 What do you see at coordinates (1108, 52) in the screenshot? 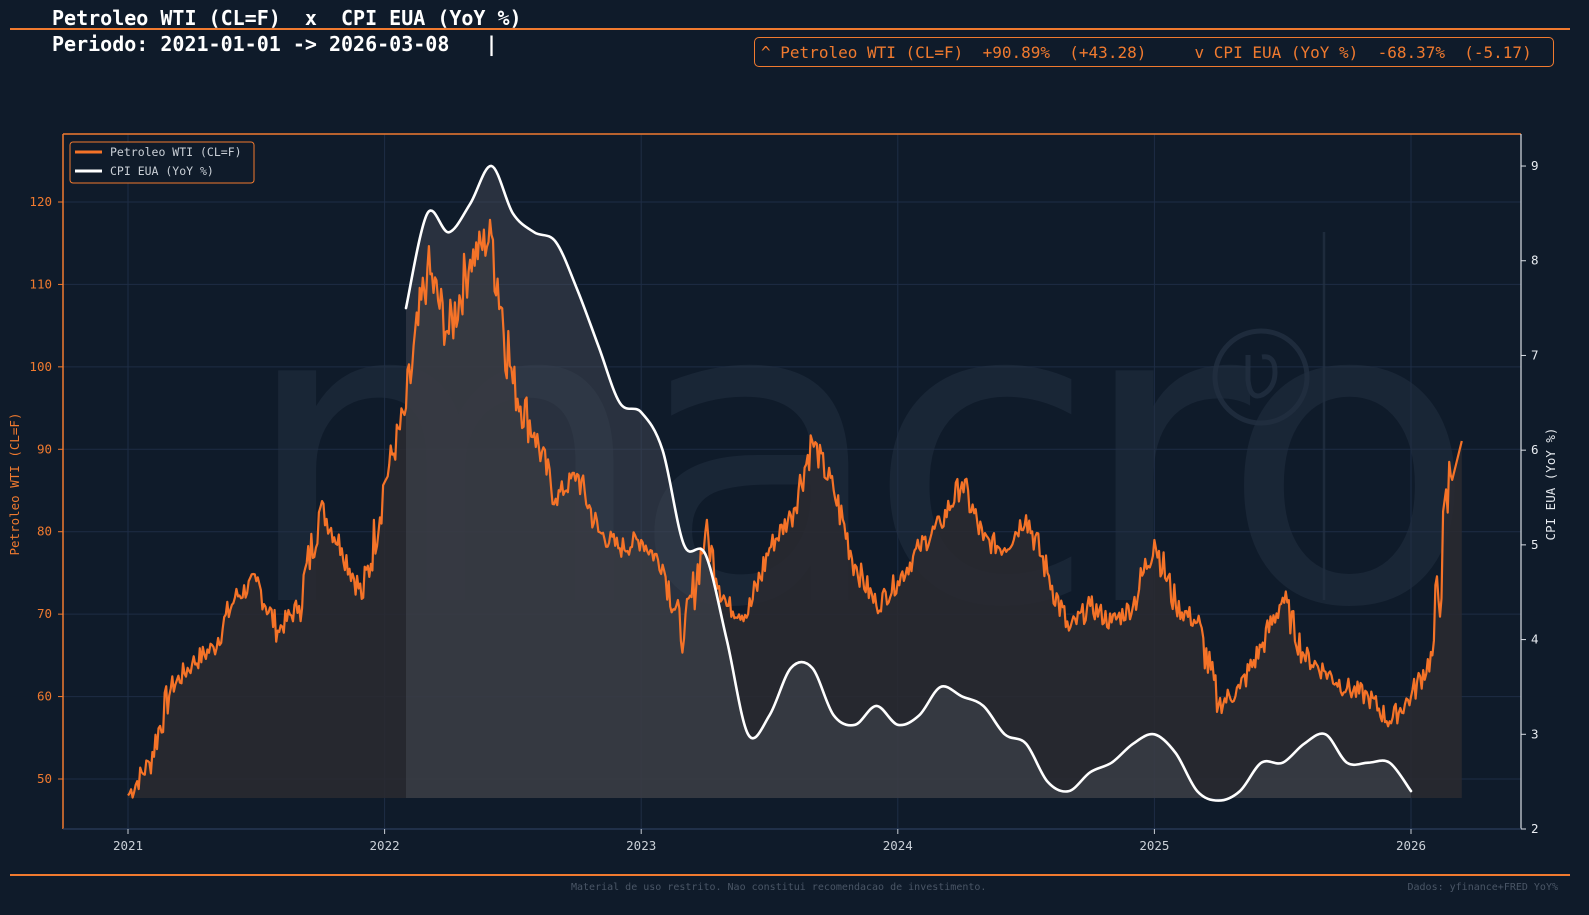
I see `oil-perf-abs: (+43.28)` at bounding box center [1108, 52].